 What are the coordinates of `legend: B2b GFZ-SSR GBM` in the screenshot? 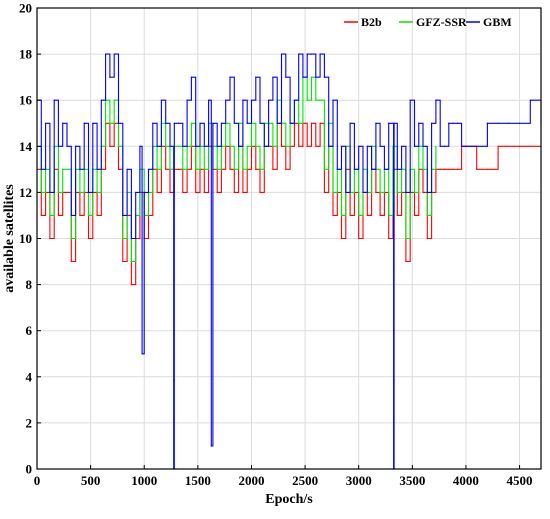 It's located at (428, 22).